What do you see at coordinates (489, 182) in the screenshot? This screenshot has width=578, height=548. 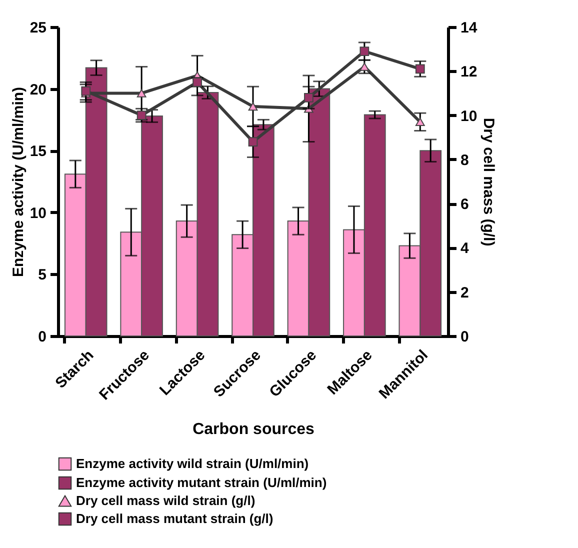 I see `y2-axis-title: Dry cell mass (g/l)` at bounding box center [489, 182].